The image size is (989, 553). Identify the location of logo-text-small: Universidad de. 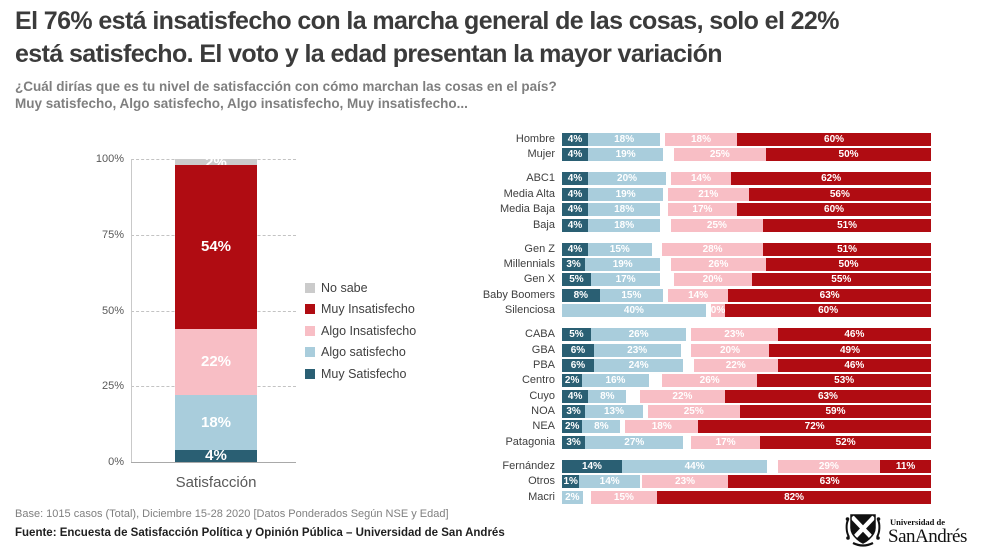
(918, 522).